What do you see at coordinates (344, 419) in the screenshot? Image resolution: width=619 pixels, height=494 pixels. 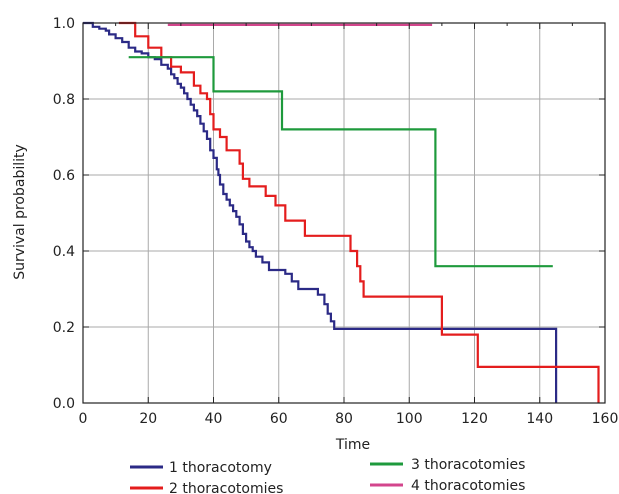 I see `x-tick-label: 80` at bounding box center [344, 419].